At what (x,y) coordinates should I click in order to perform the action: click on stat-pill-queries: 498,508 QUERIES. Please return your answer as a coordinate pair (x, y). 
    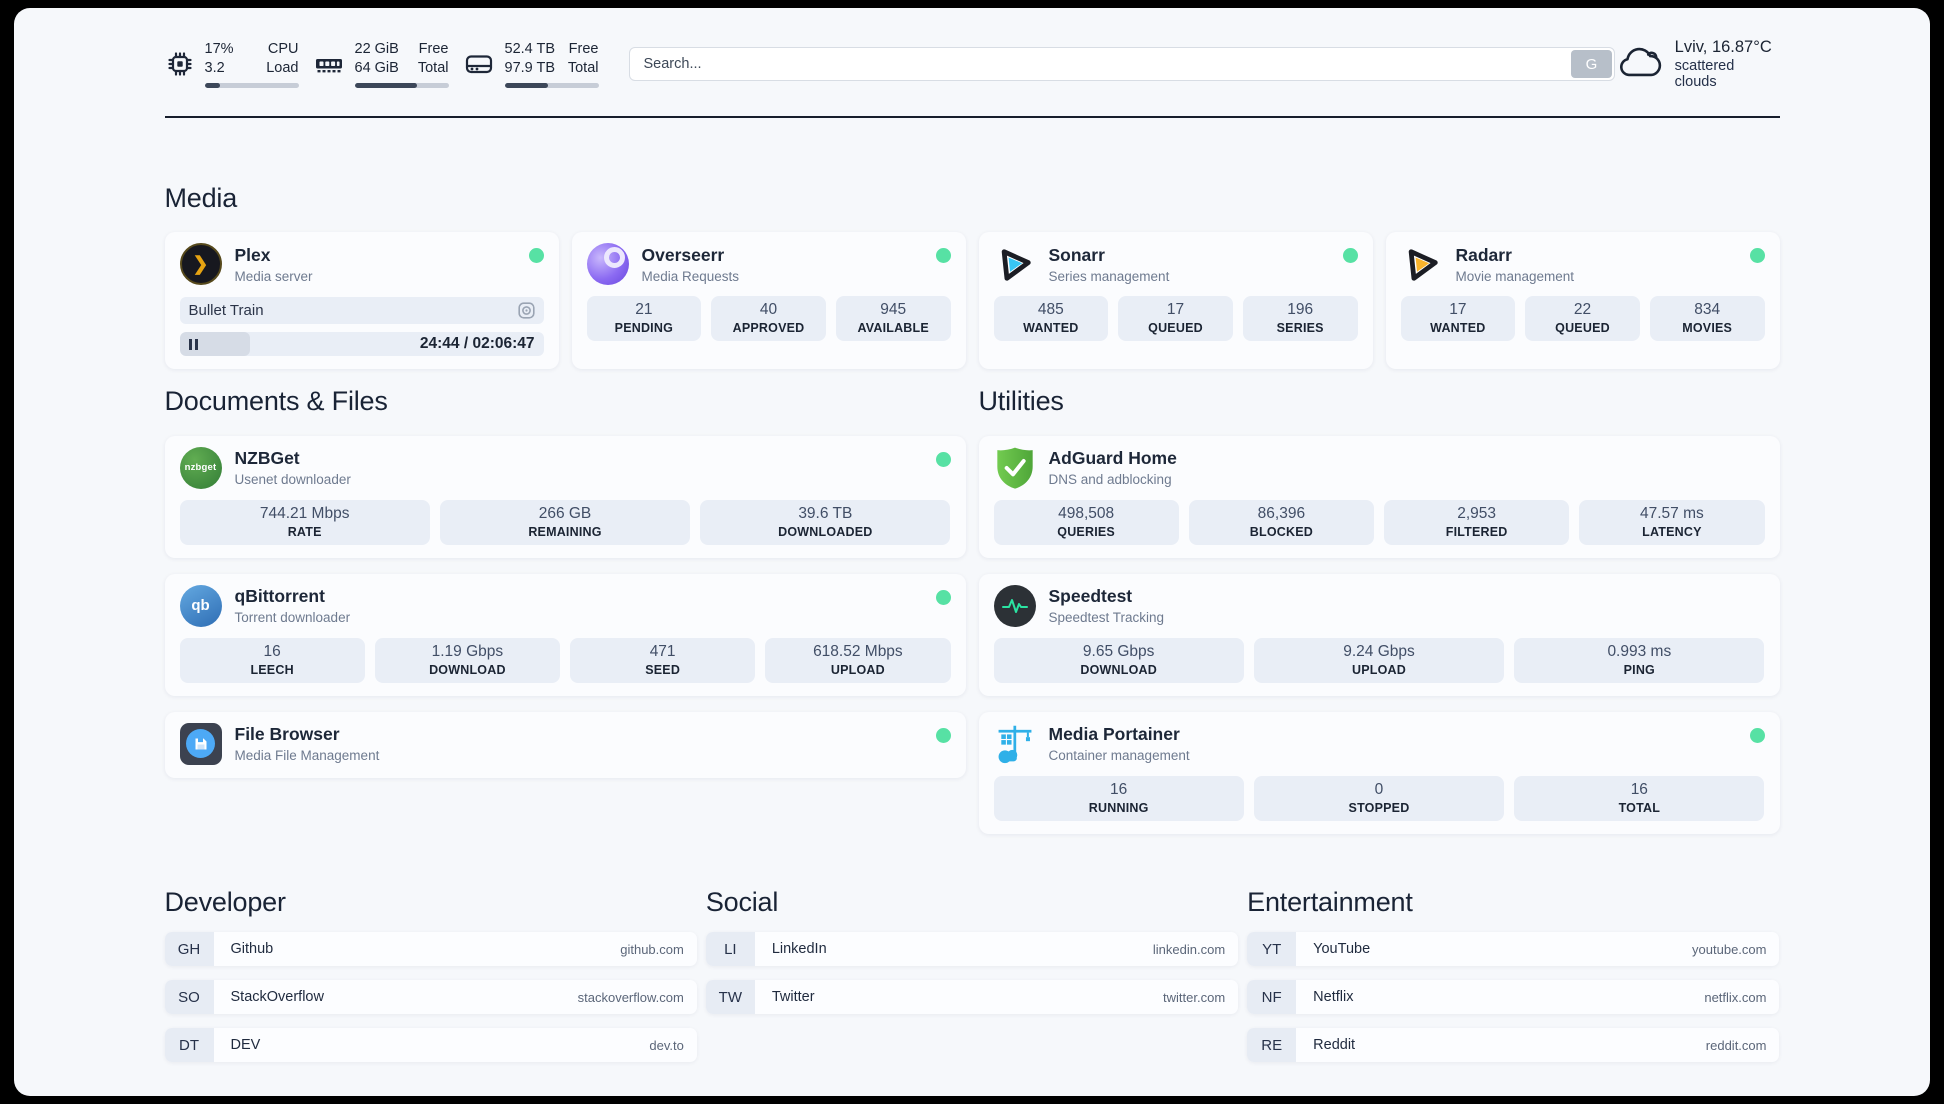
    Looking at the image, I should click on (1086, 522).